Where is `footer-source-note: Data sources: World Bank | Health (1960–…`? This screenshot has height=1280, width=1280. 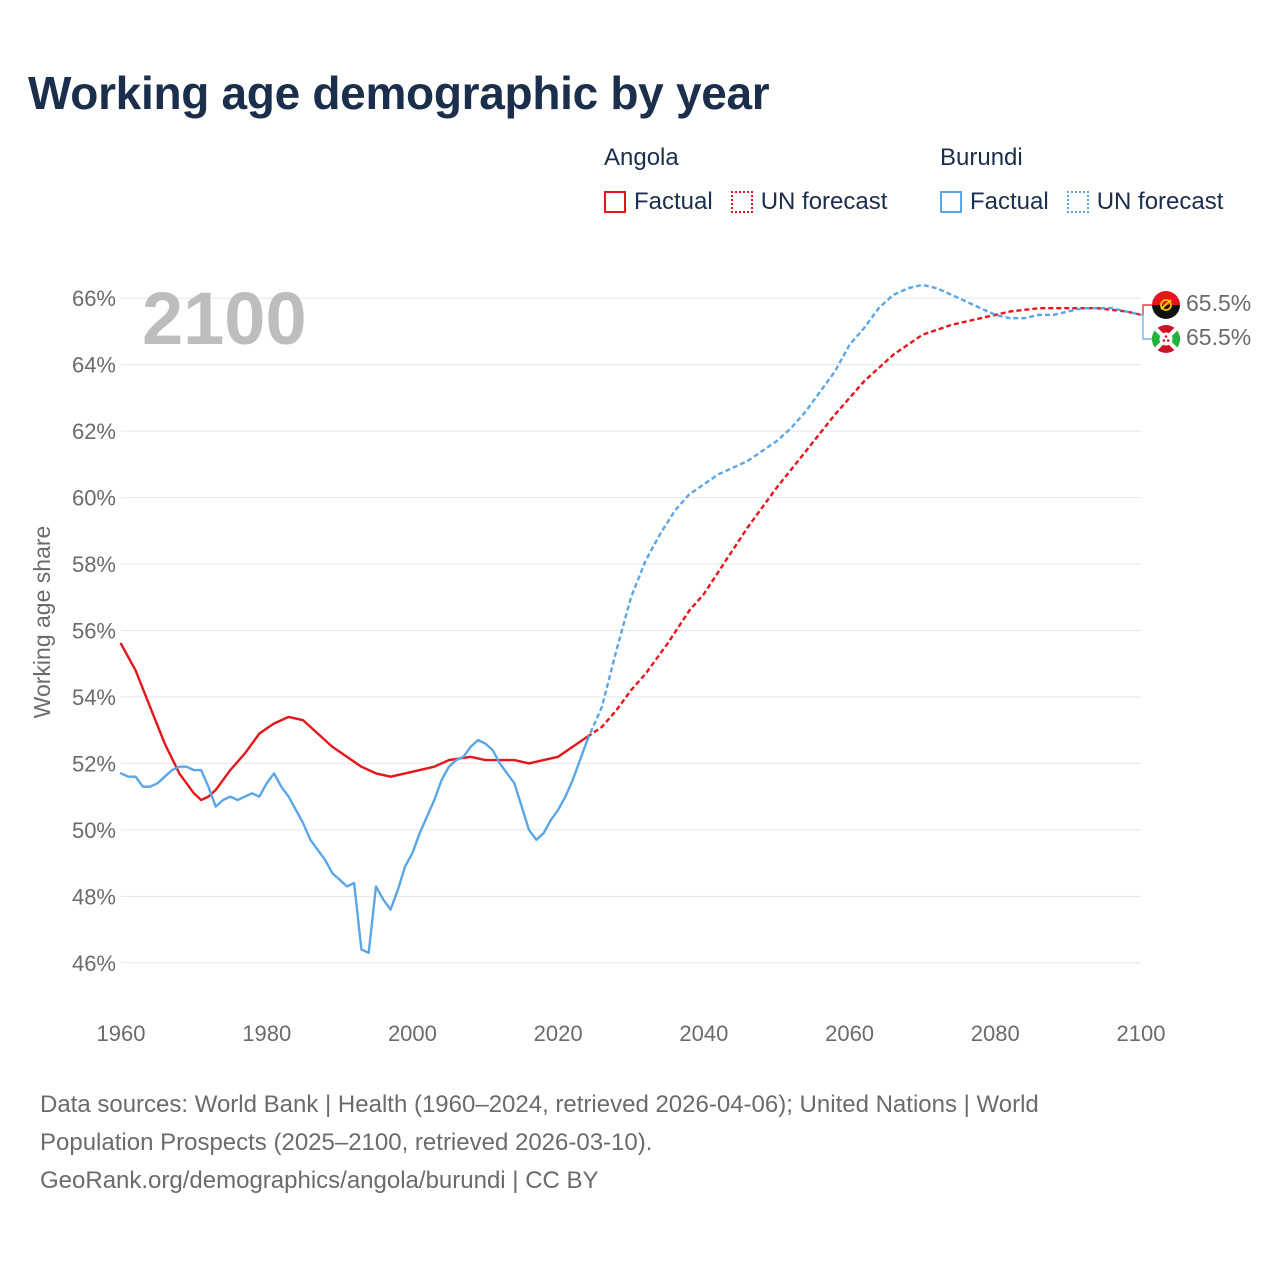
footer-source-note: Data sources: World Bank | Health (1960–… is located at coordinates (630, 1143).